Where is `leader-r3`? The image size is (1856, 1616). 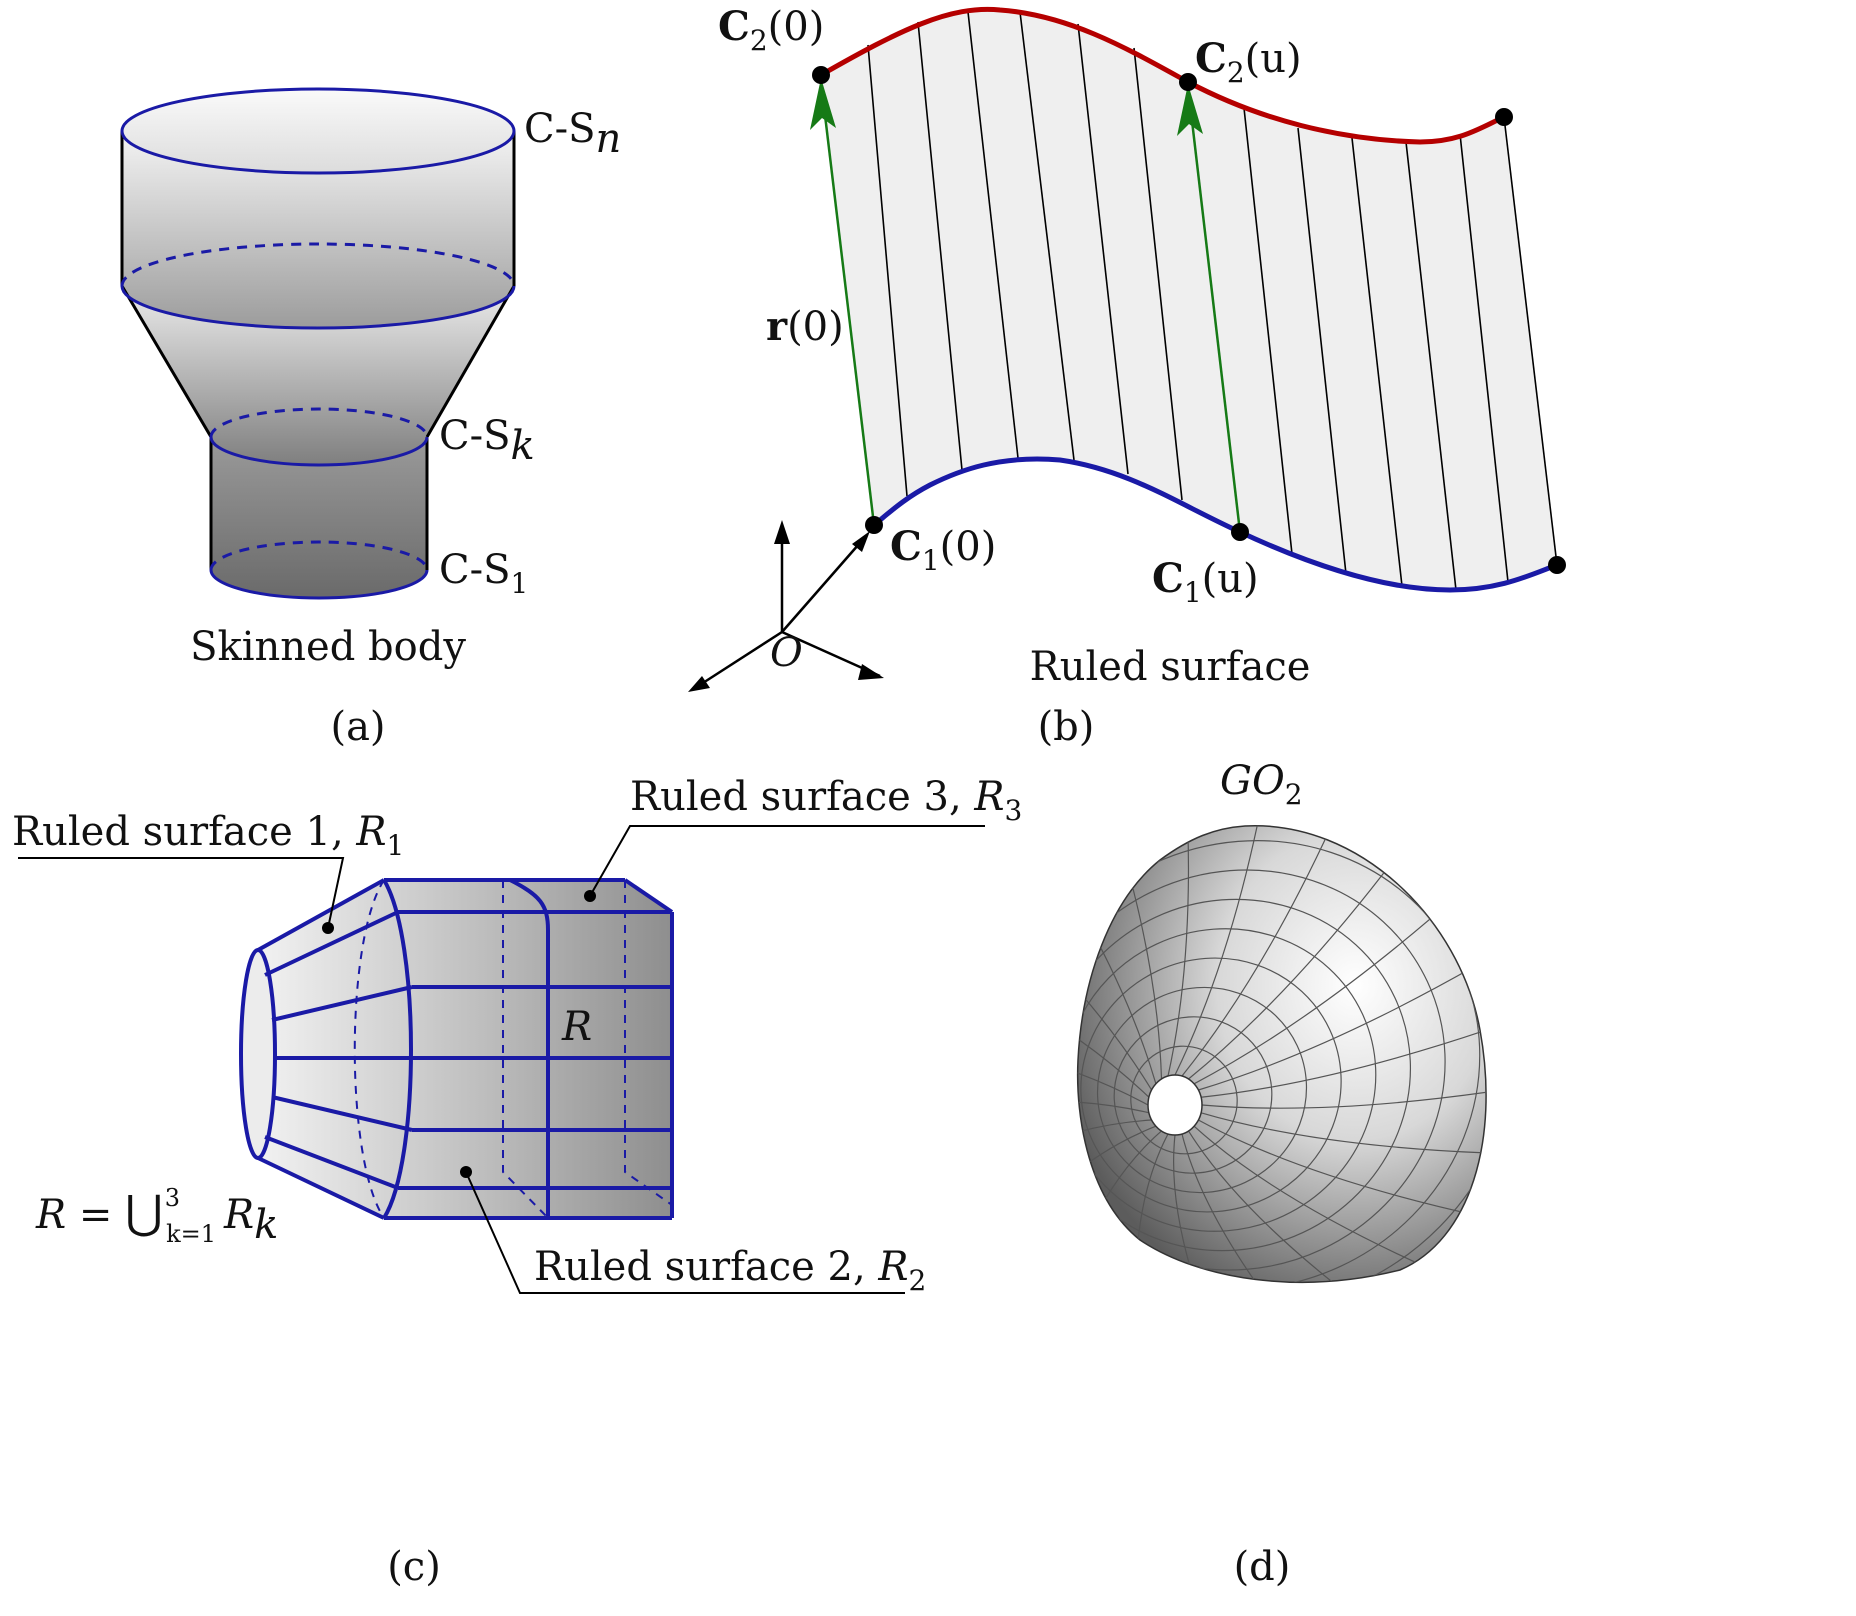 leader-r3 is located at coordinates (787, 861).